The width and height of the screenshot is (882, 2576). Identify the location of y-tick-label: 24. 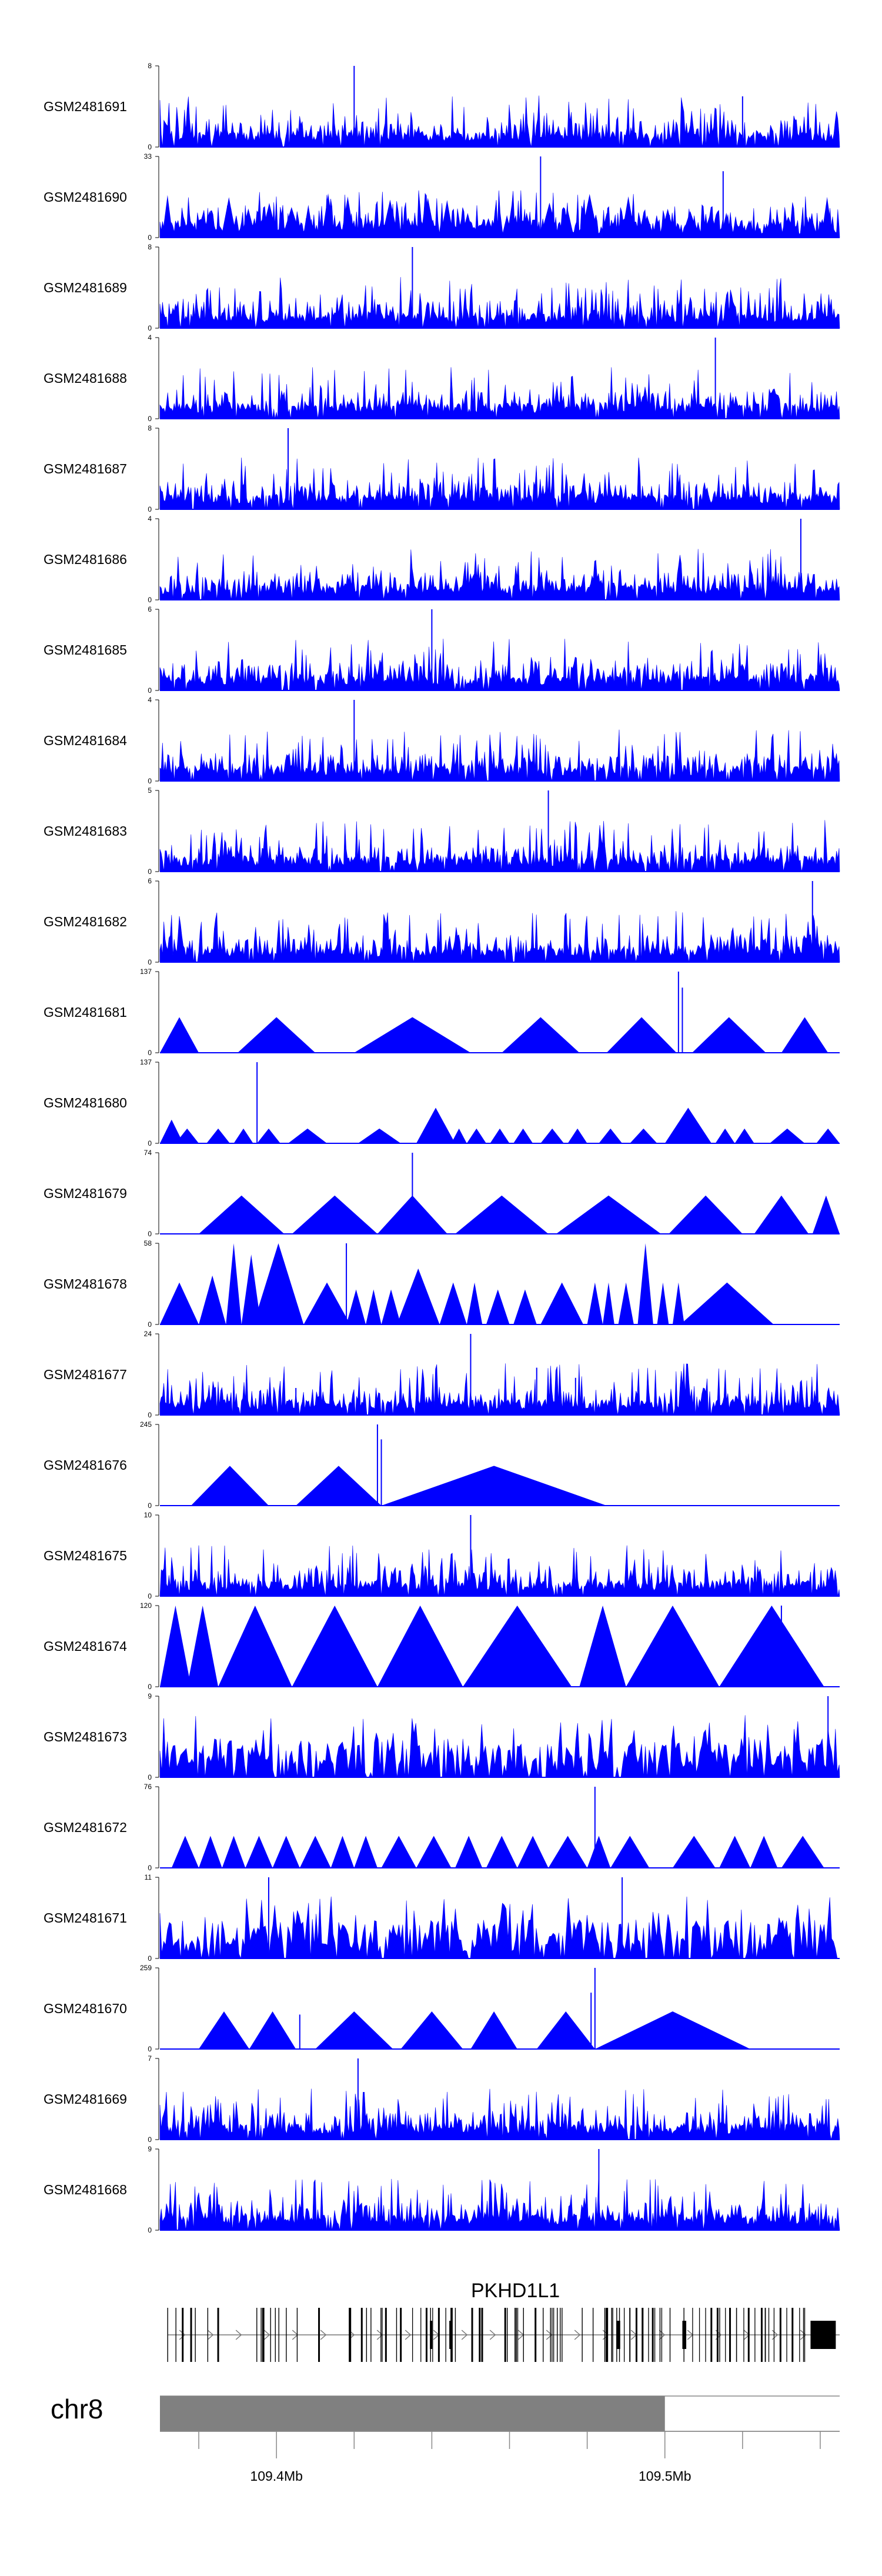
(148, 1334).